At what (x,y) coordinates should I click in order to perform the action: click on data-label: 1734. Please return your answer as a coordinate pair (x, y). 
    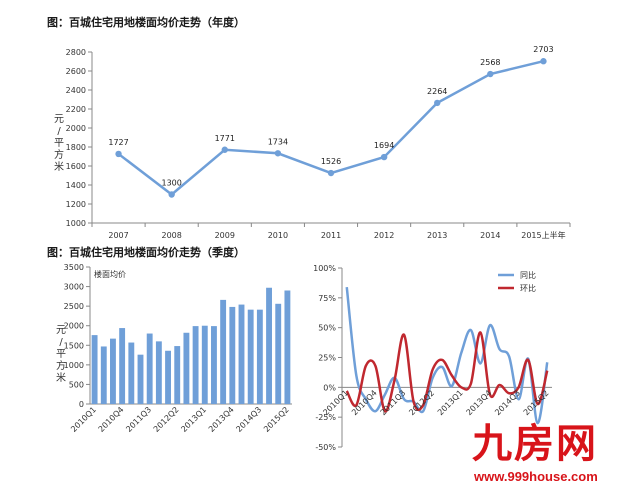
    Looking at the image, I should click on (278, 141).